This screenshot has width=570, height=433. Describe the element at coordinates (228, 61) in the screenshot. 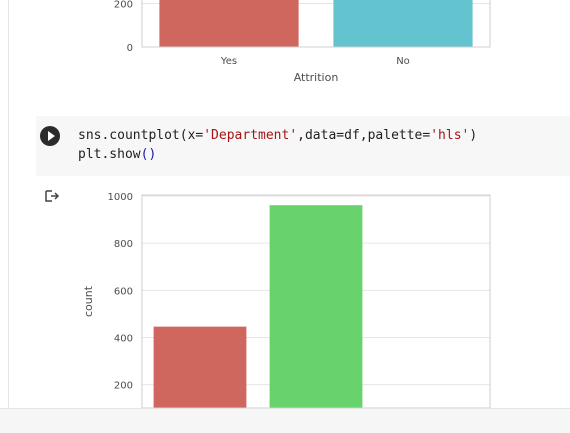

I see `x-tick-label: Yes` at that location.